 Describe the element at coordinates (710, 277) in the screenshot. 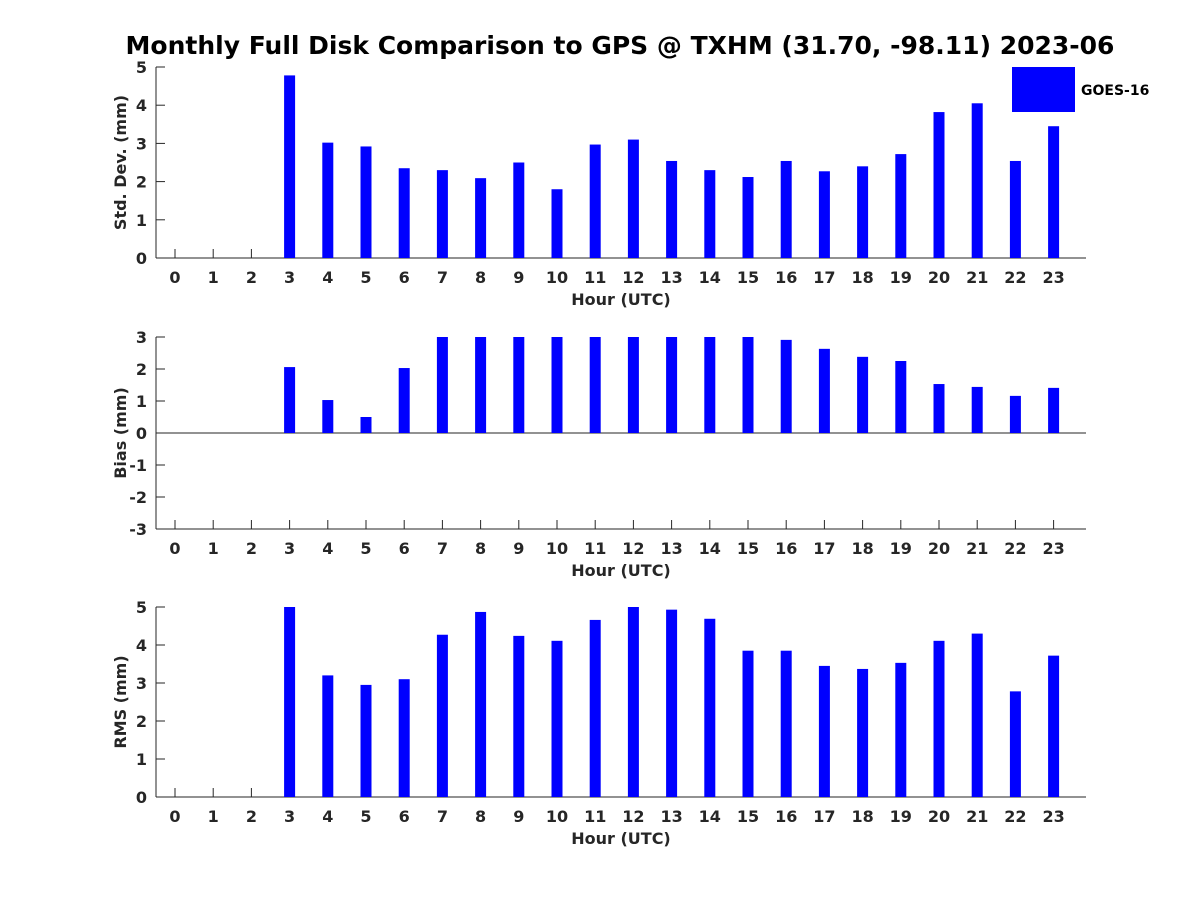

I see `x-tick-label: 14` at that location.